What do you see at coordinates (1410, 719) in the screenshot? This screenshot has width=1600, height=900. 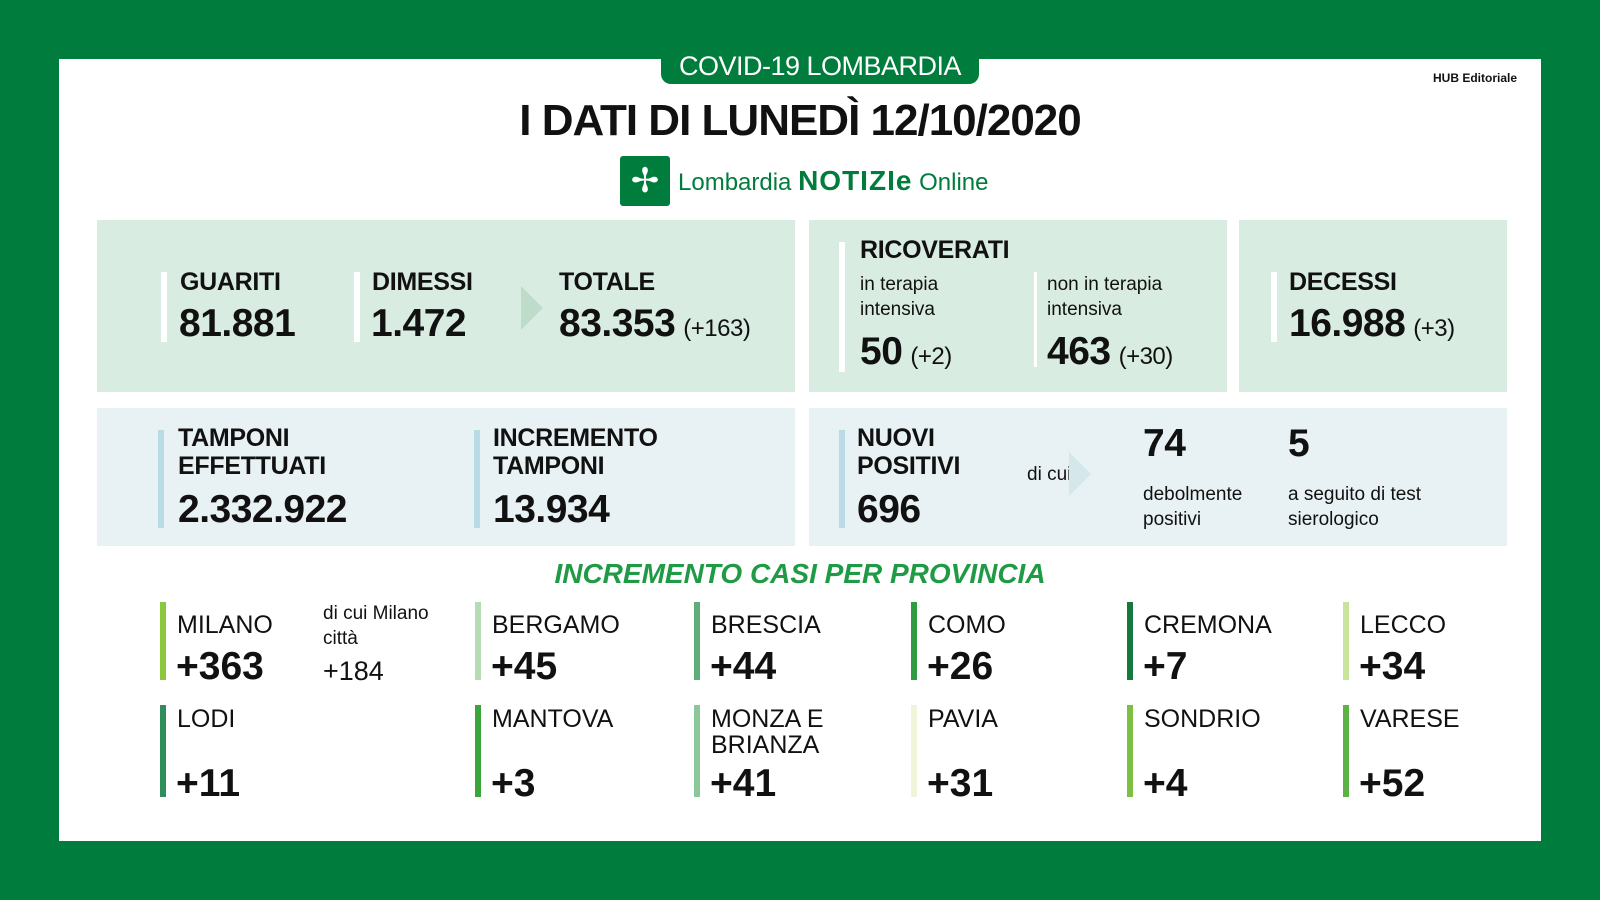 I see `province-name: VARESE` at bounding box center [1410, 719].